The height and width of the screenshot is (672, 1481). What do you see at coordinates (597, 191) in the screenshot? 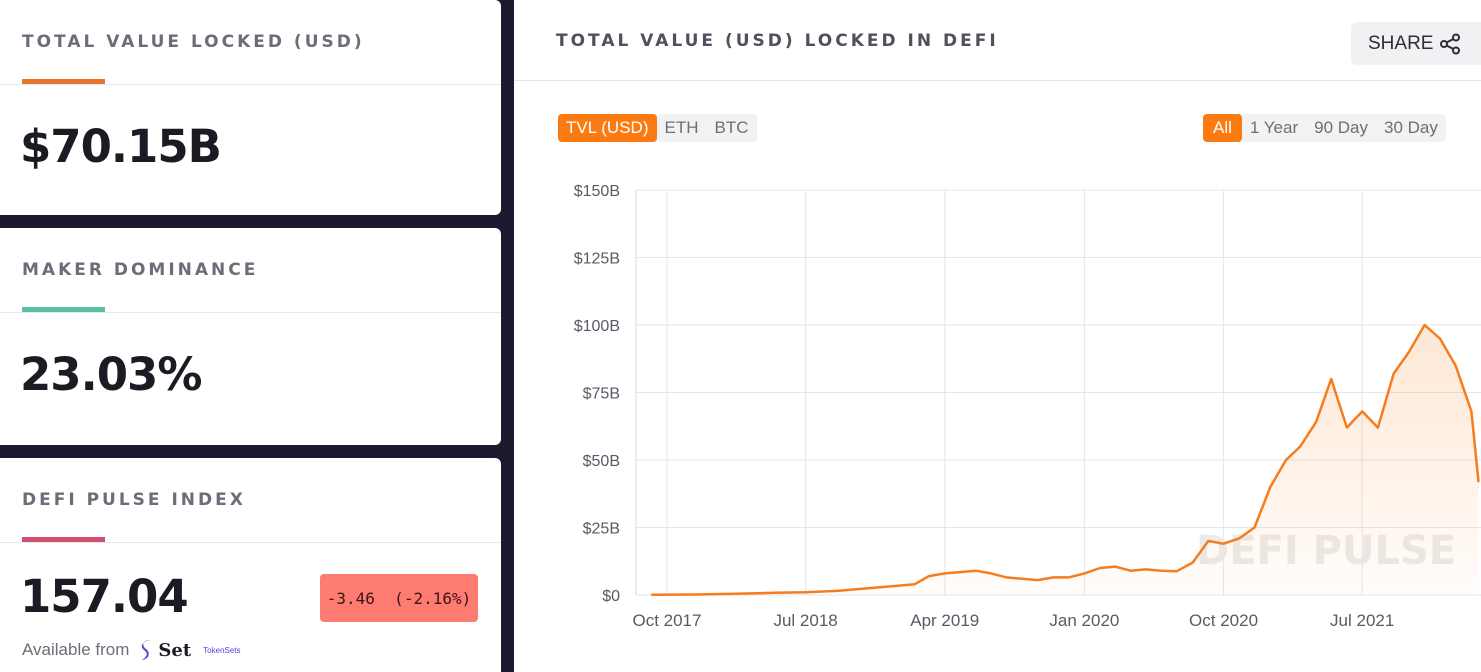
I see `y-tick-label: $150B` at bounding box center [597, 191].